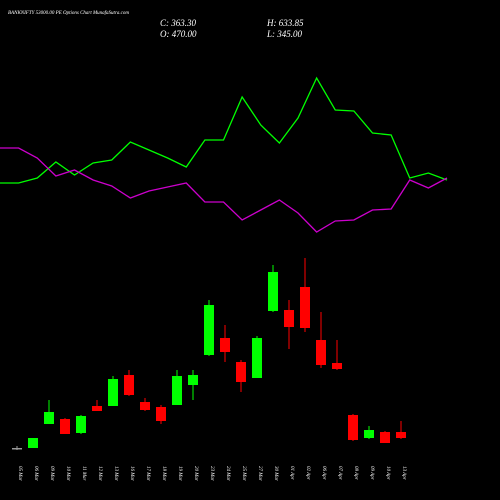 The height and width of the screenshot is (500, 500). Describe the element at coordinates (163, 473) in the screenshot. I see `x-tick-label: 18 Mar` at that location.